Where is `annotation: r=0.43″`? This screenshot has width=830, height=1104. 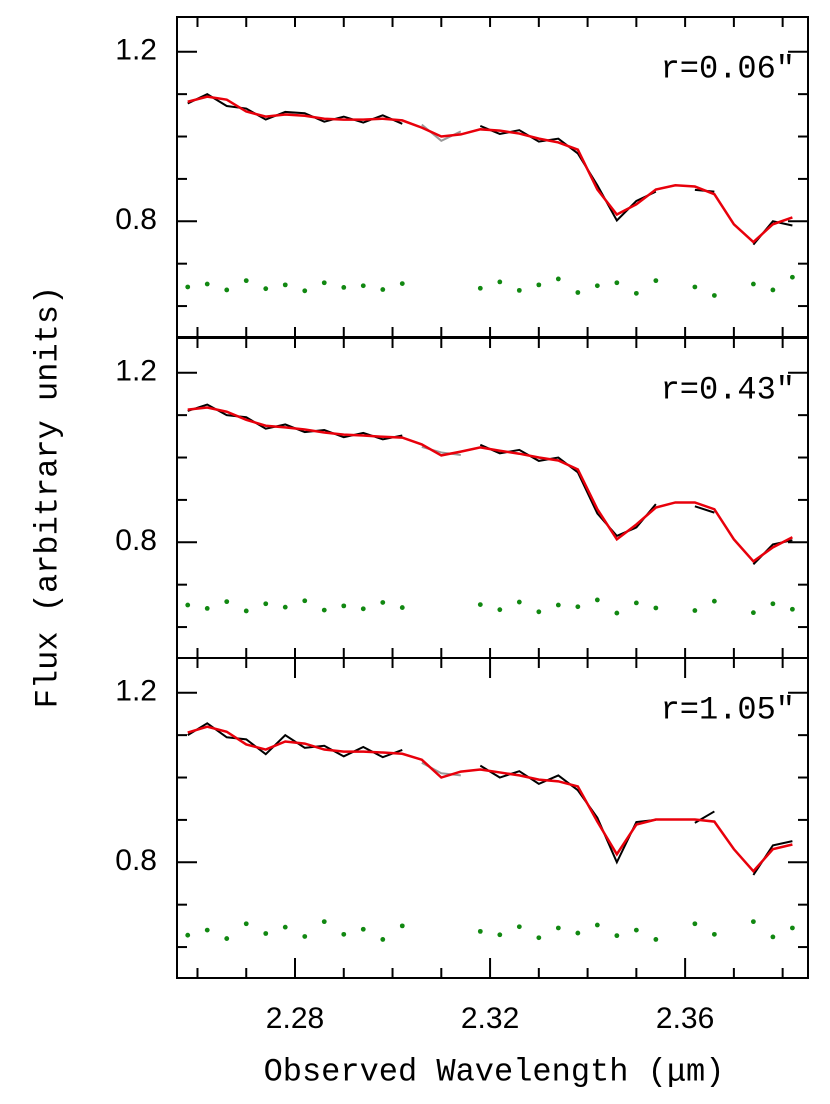
annotation: r=0.43″ is located at coordinates (728, 389).